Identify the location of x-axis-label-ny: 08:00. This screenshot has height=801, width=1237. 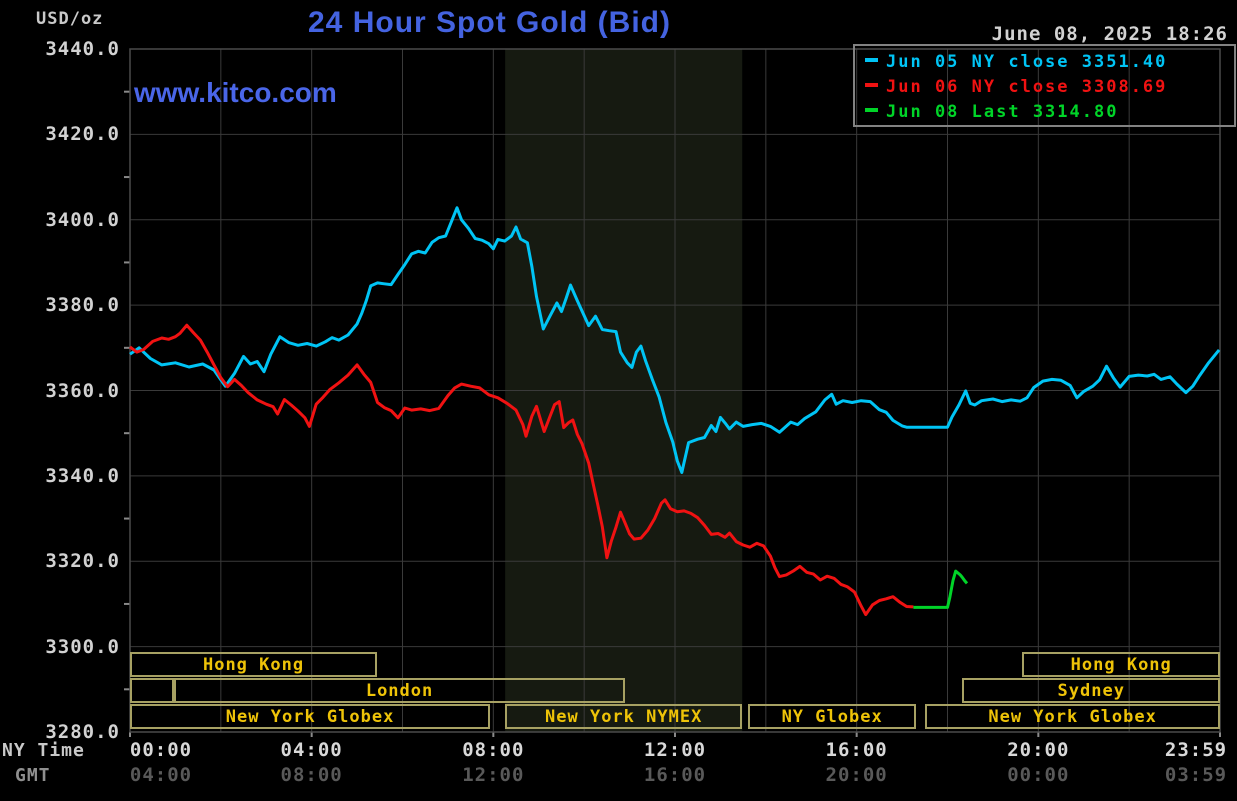
(493, 750).